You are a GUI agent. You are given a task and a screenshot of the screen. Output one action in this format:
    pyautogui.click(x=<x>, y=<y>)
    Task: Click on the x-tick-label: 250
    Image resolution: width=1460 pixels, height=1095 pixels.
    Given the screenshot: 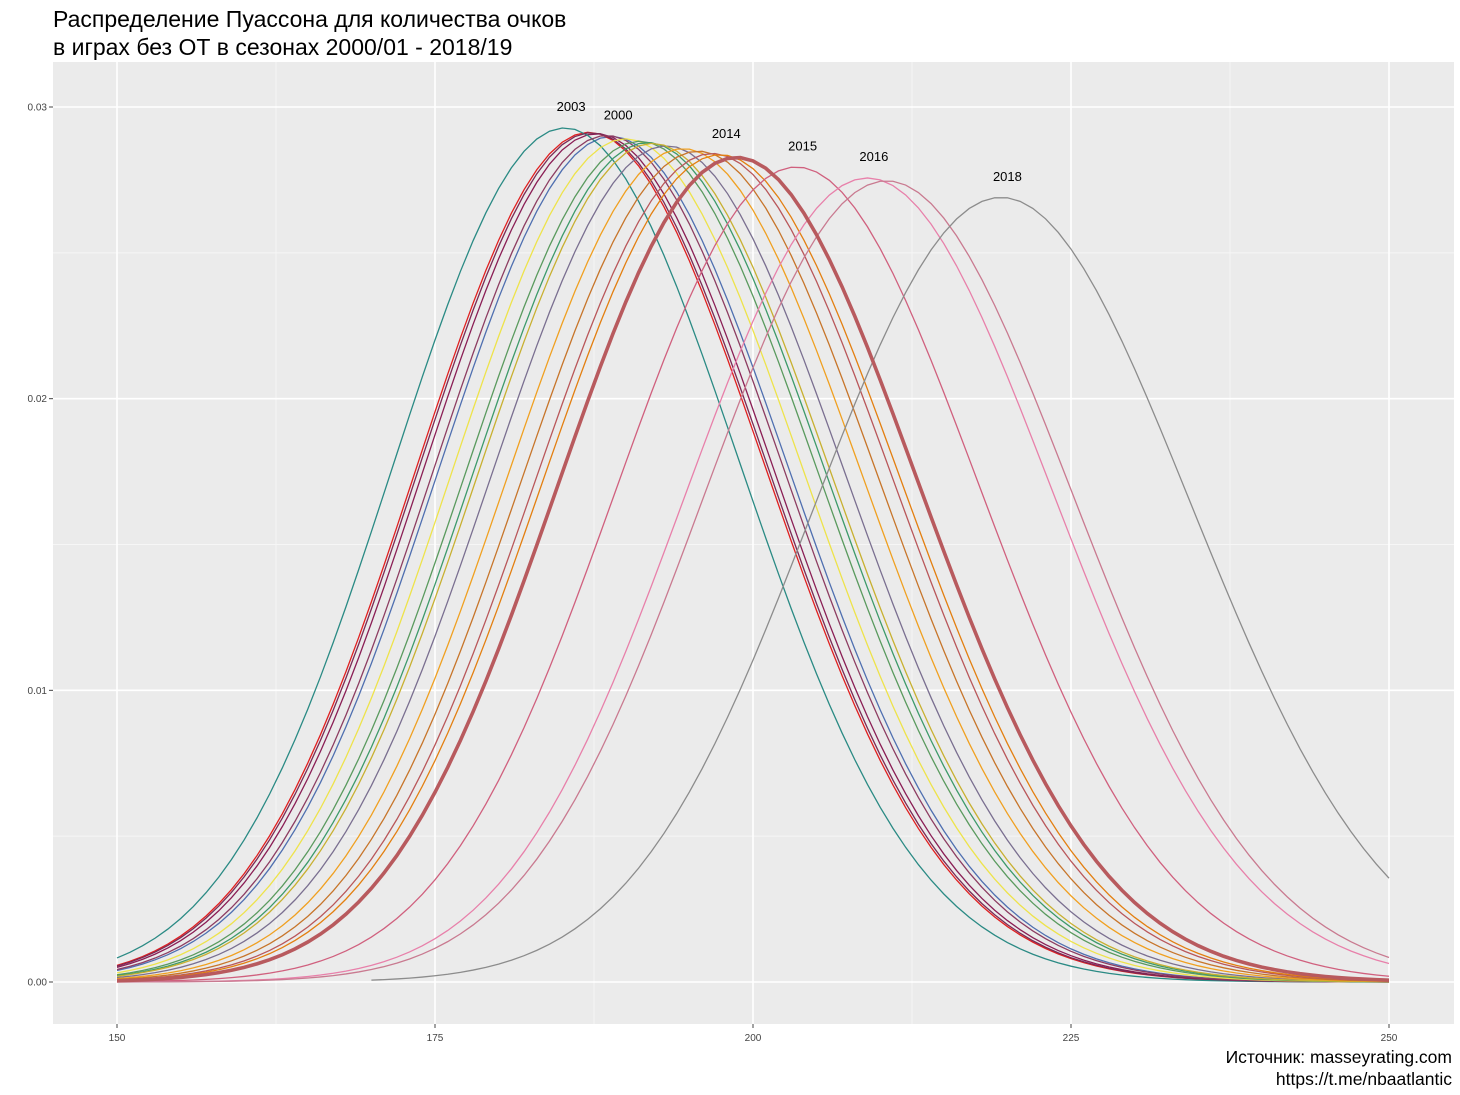 What is the action you would take?
    pyautogui.click(x=1389, y=1038)
    